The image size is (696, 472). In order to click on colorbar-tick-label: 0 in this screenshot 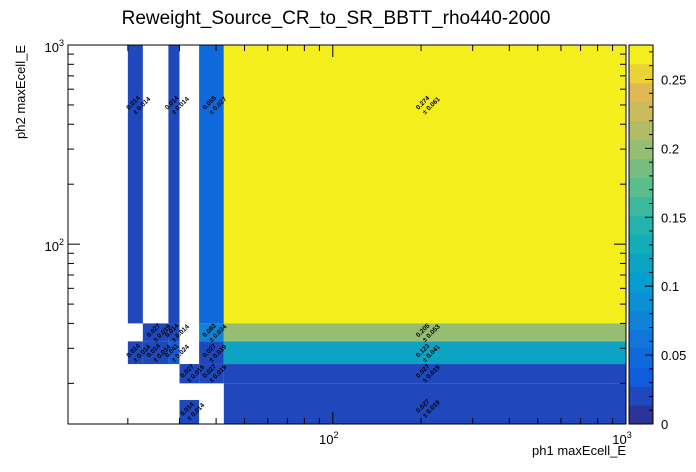, I will do `click(664, 424)`.